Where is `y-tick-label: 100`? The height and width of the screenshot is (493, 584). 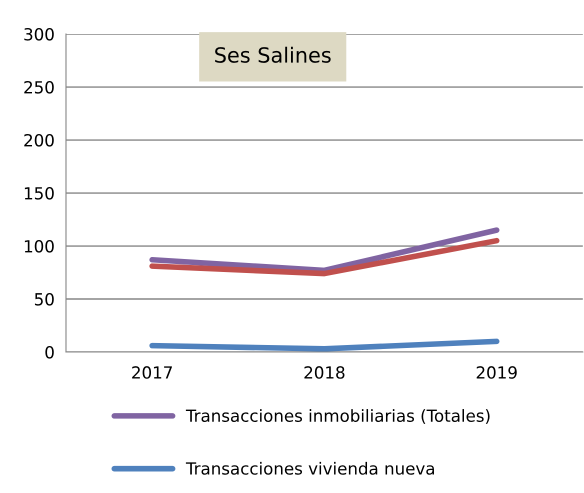
y-tick-label: 100 is located at coordinates (39, 246).